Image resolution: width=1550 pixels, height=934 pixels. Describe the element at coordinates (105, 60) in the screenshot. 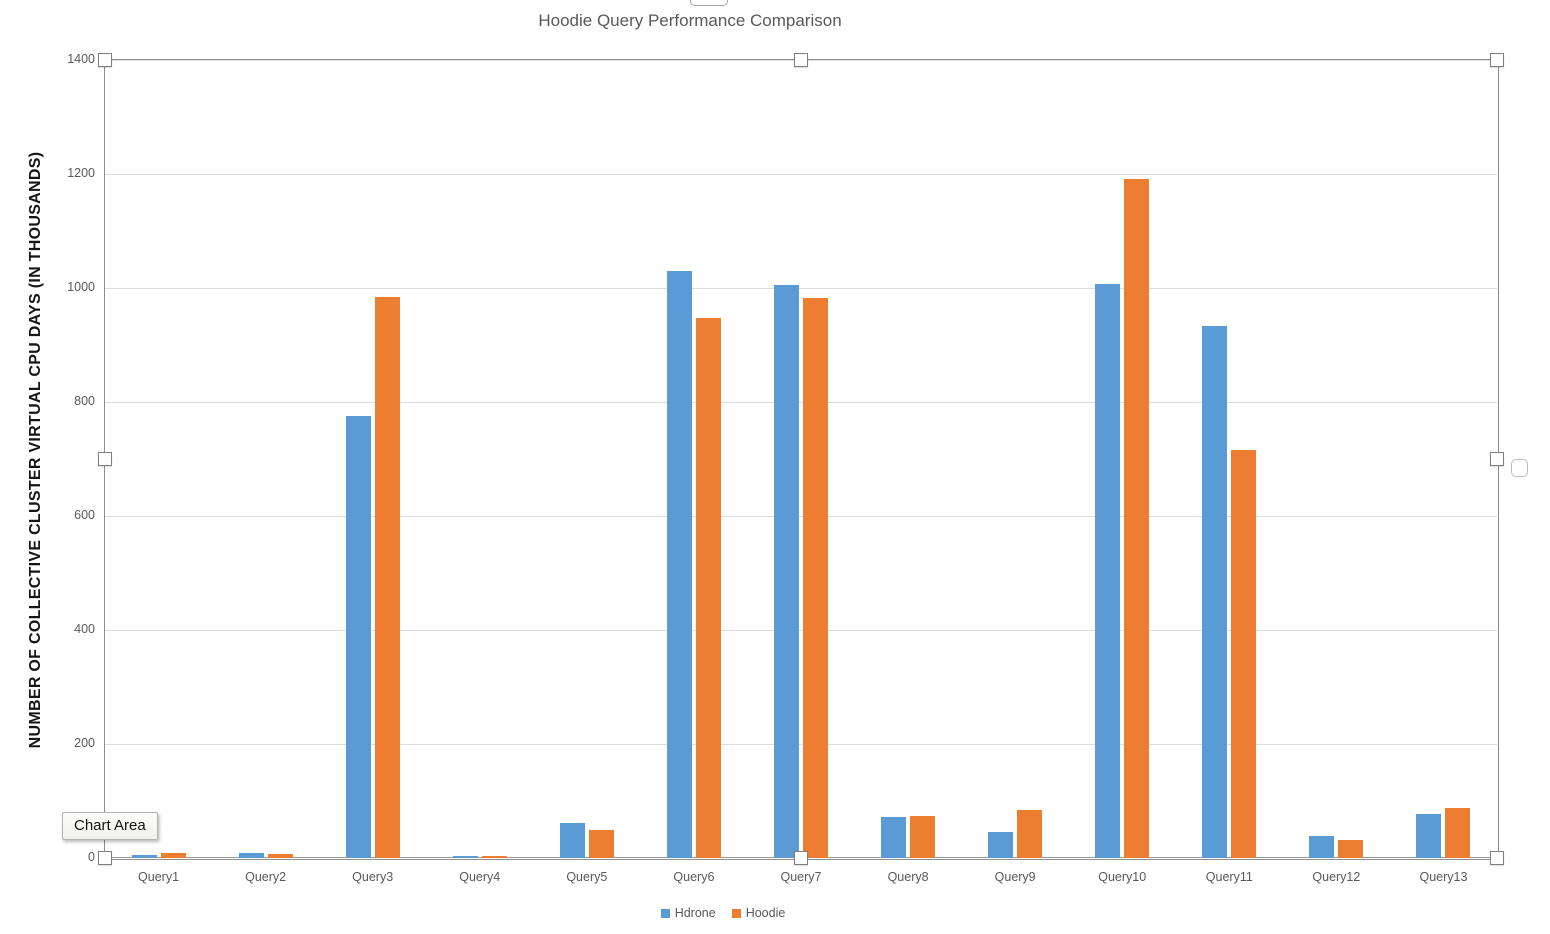

I see `selection-handle-top-left` at that location.